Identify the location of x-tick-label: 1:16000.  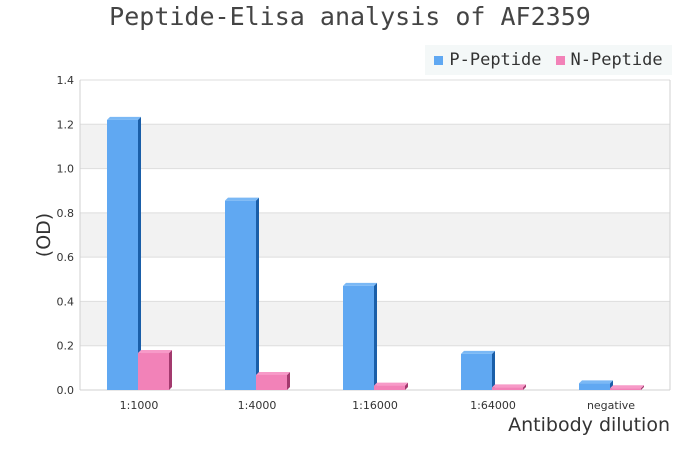
(375, 405).